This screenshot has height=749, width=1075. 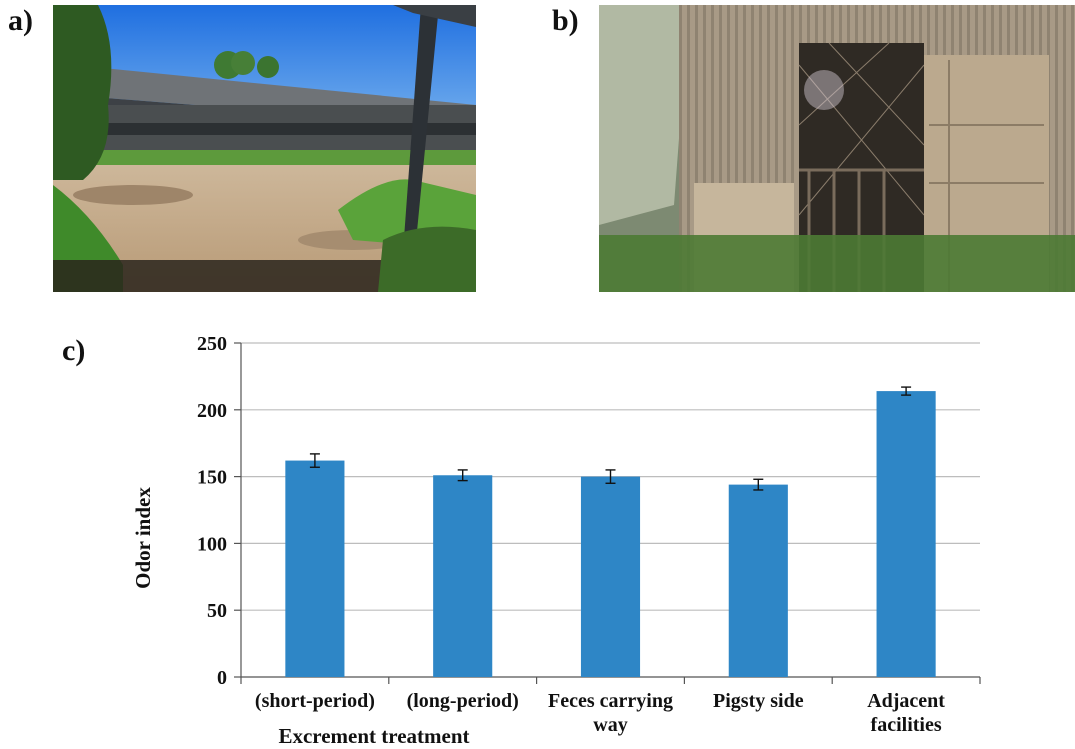 What do you see at coordinates (217, 611) in the screenshot?
I see `y-tick-label: 50` at bounding box center [217, 611].